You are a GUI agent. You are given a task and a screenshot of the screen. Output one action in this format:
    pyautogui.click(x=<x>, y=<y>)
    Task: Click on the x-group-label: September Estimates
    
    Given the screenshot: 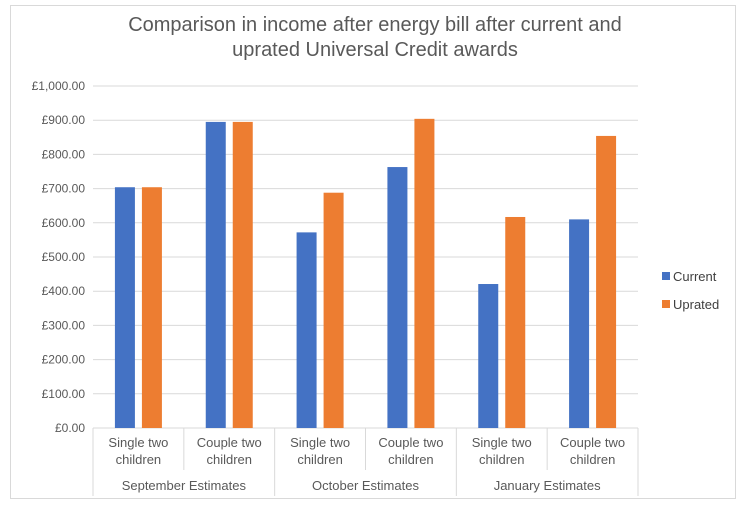 What is the action you would take?
    pyautogui.click(x=184, y=485)
    